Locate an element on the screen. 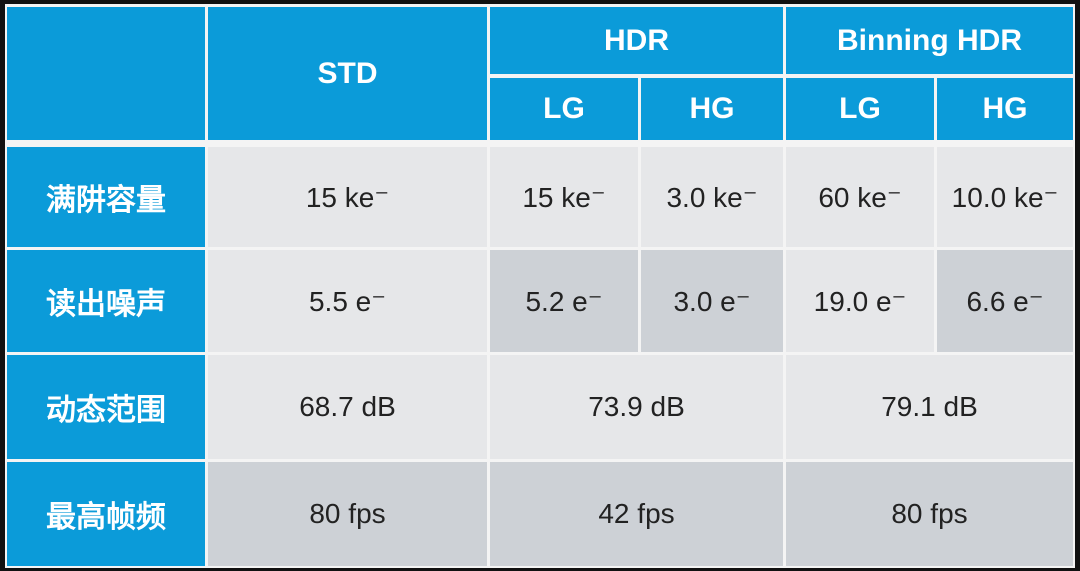 The image size is (1080, 571). header-cell: HDR is located at coordinates (636, 40).